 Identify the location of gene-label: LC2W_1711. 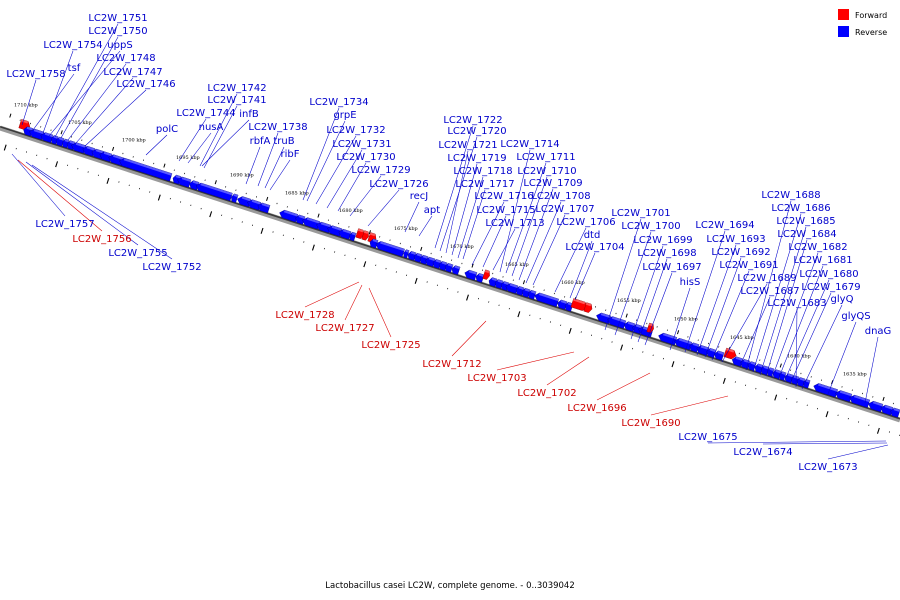
(545, 157).